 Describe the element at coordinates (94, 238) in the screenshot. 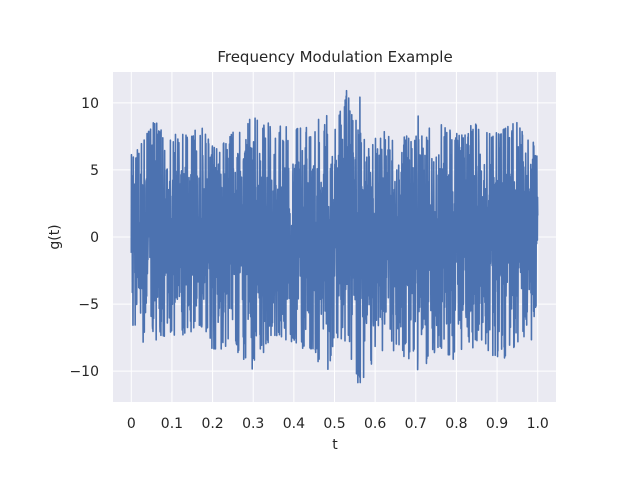

I see `y-tick-label: 0` at that location.